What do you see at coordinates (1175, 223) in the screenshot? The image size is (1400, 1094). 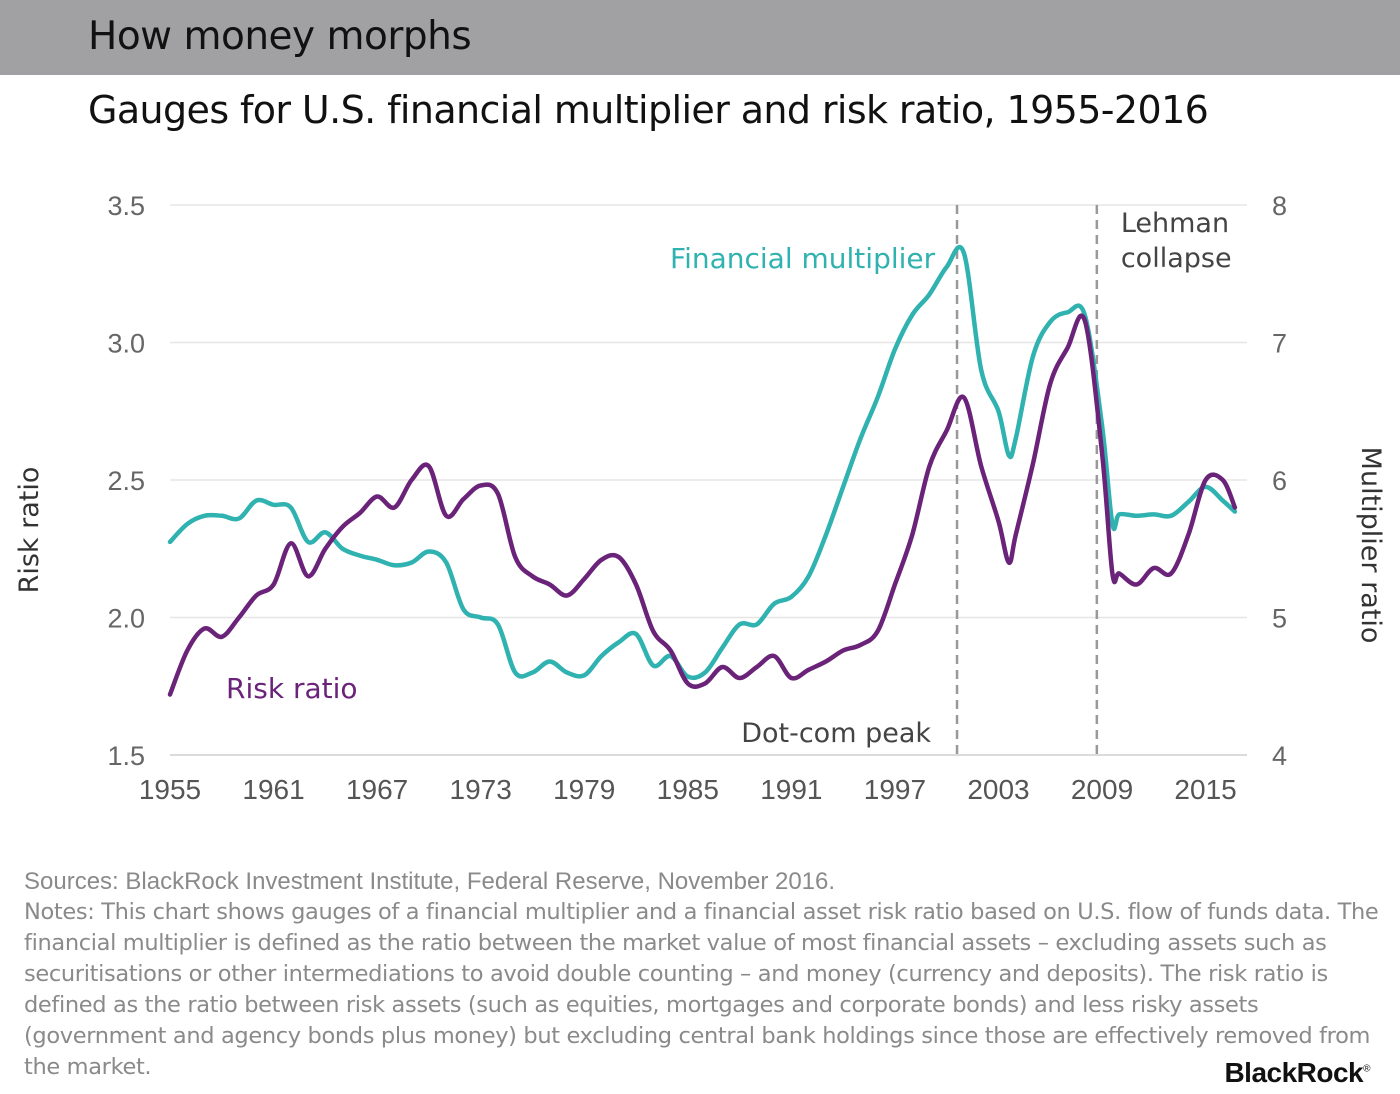 I see `lehman-label-line1: Lehman` at bounding box center [1175, 223].